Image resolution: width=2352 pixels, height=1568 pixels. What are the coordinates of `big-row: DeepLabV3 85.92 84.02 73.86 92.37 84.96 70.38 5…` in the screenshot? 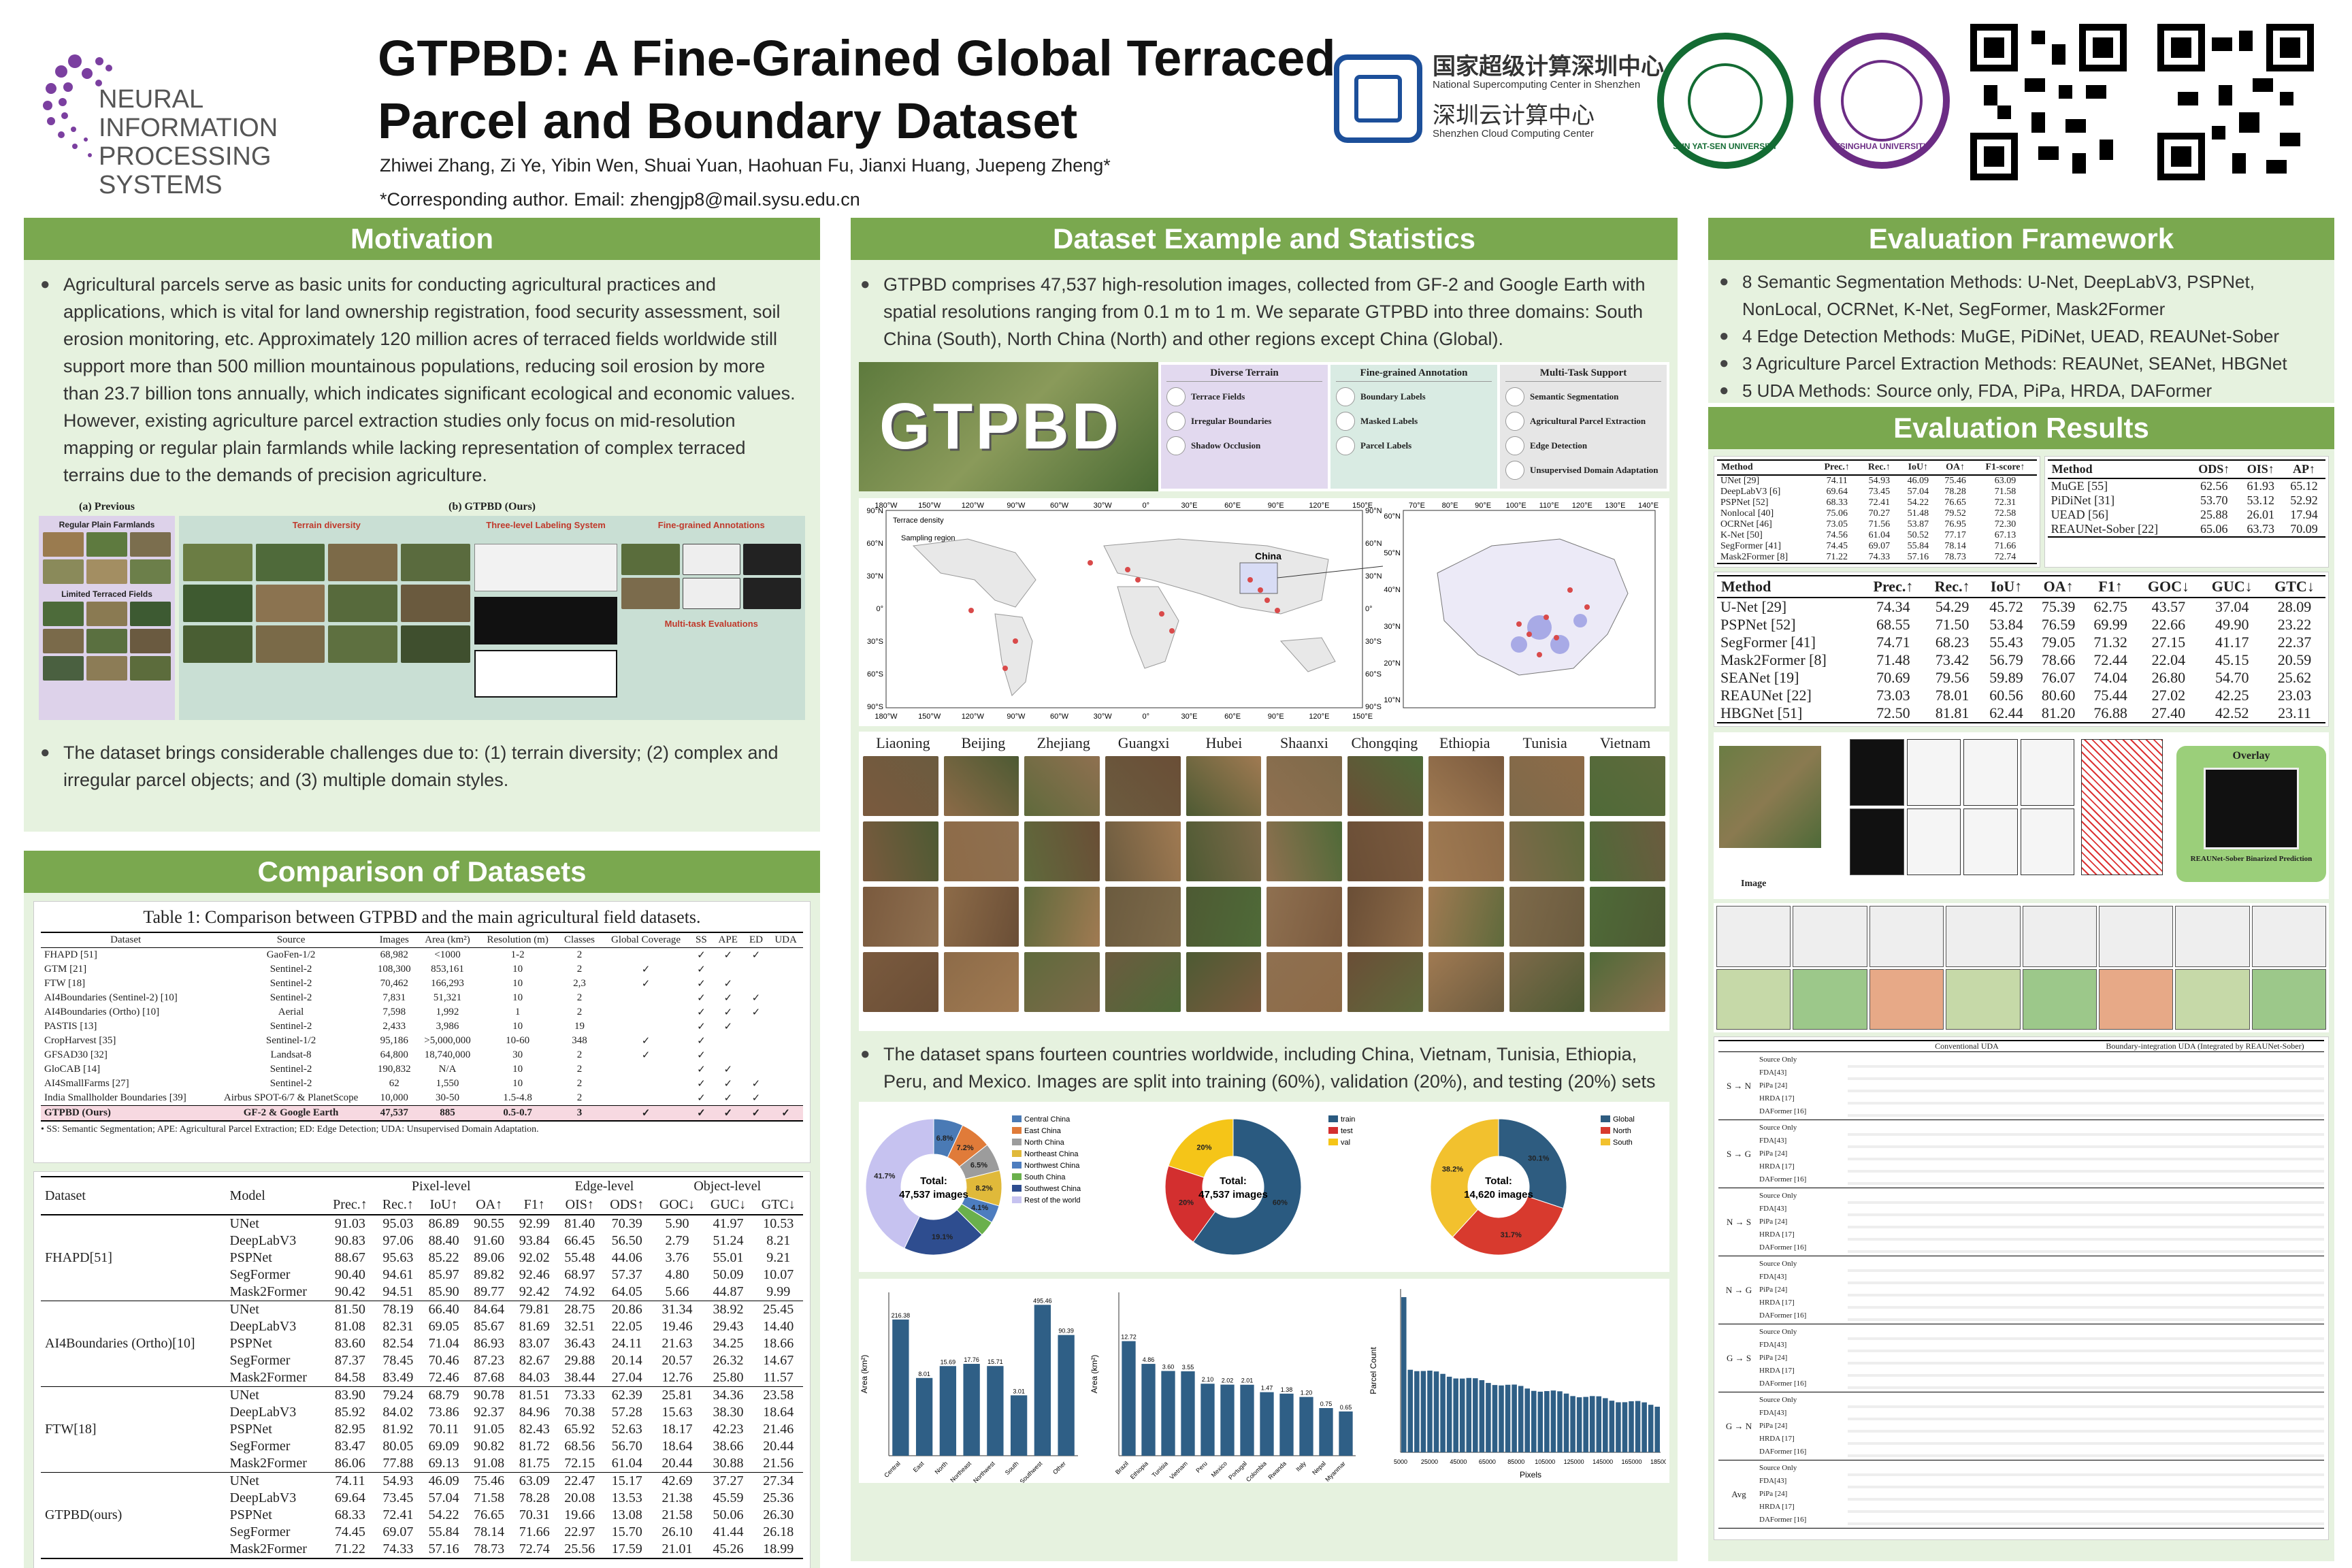 It's located at (422, 1413).